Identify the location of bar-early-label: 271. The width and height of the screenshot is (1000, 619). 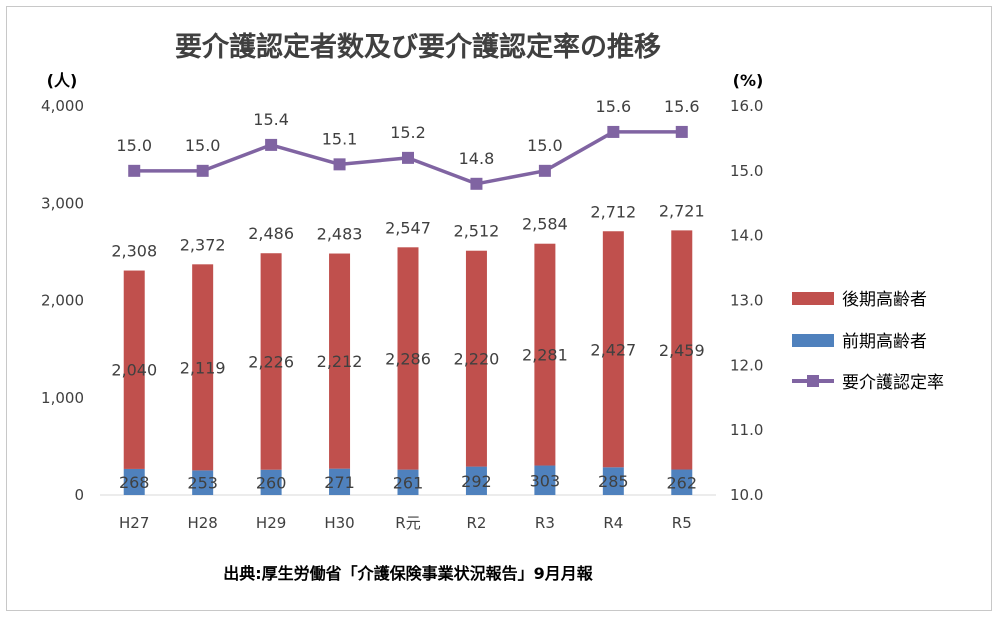
(339, 482).